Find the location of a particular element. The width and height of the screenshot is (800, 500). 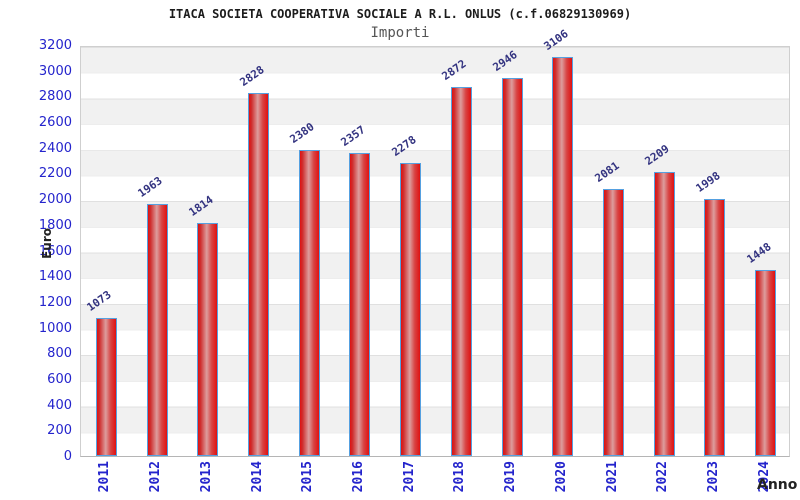

y-tick-2000: 2000 is located at coordinates (55, 200).